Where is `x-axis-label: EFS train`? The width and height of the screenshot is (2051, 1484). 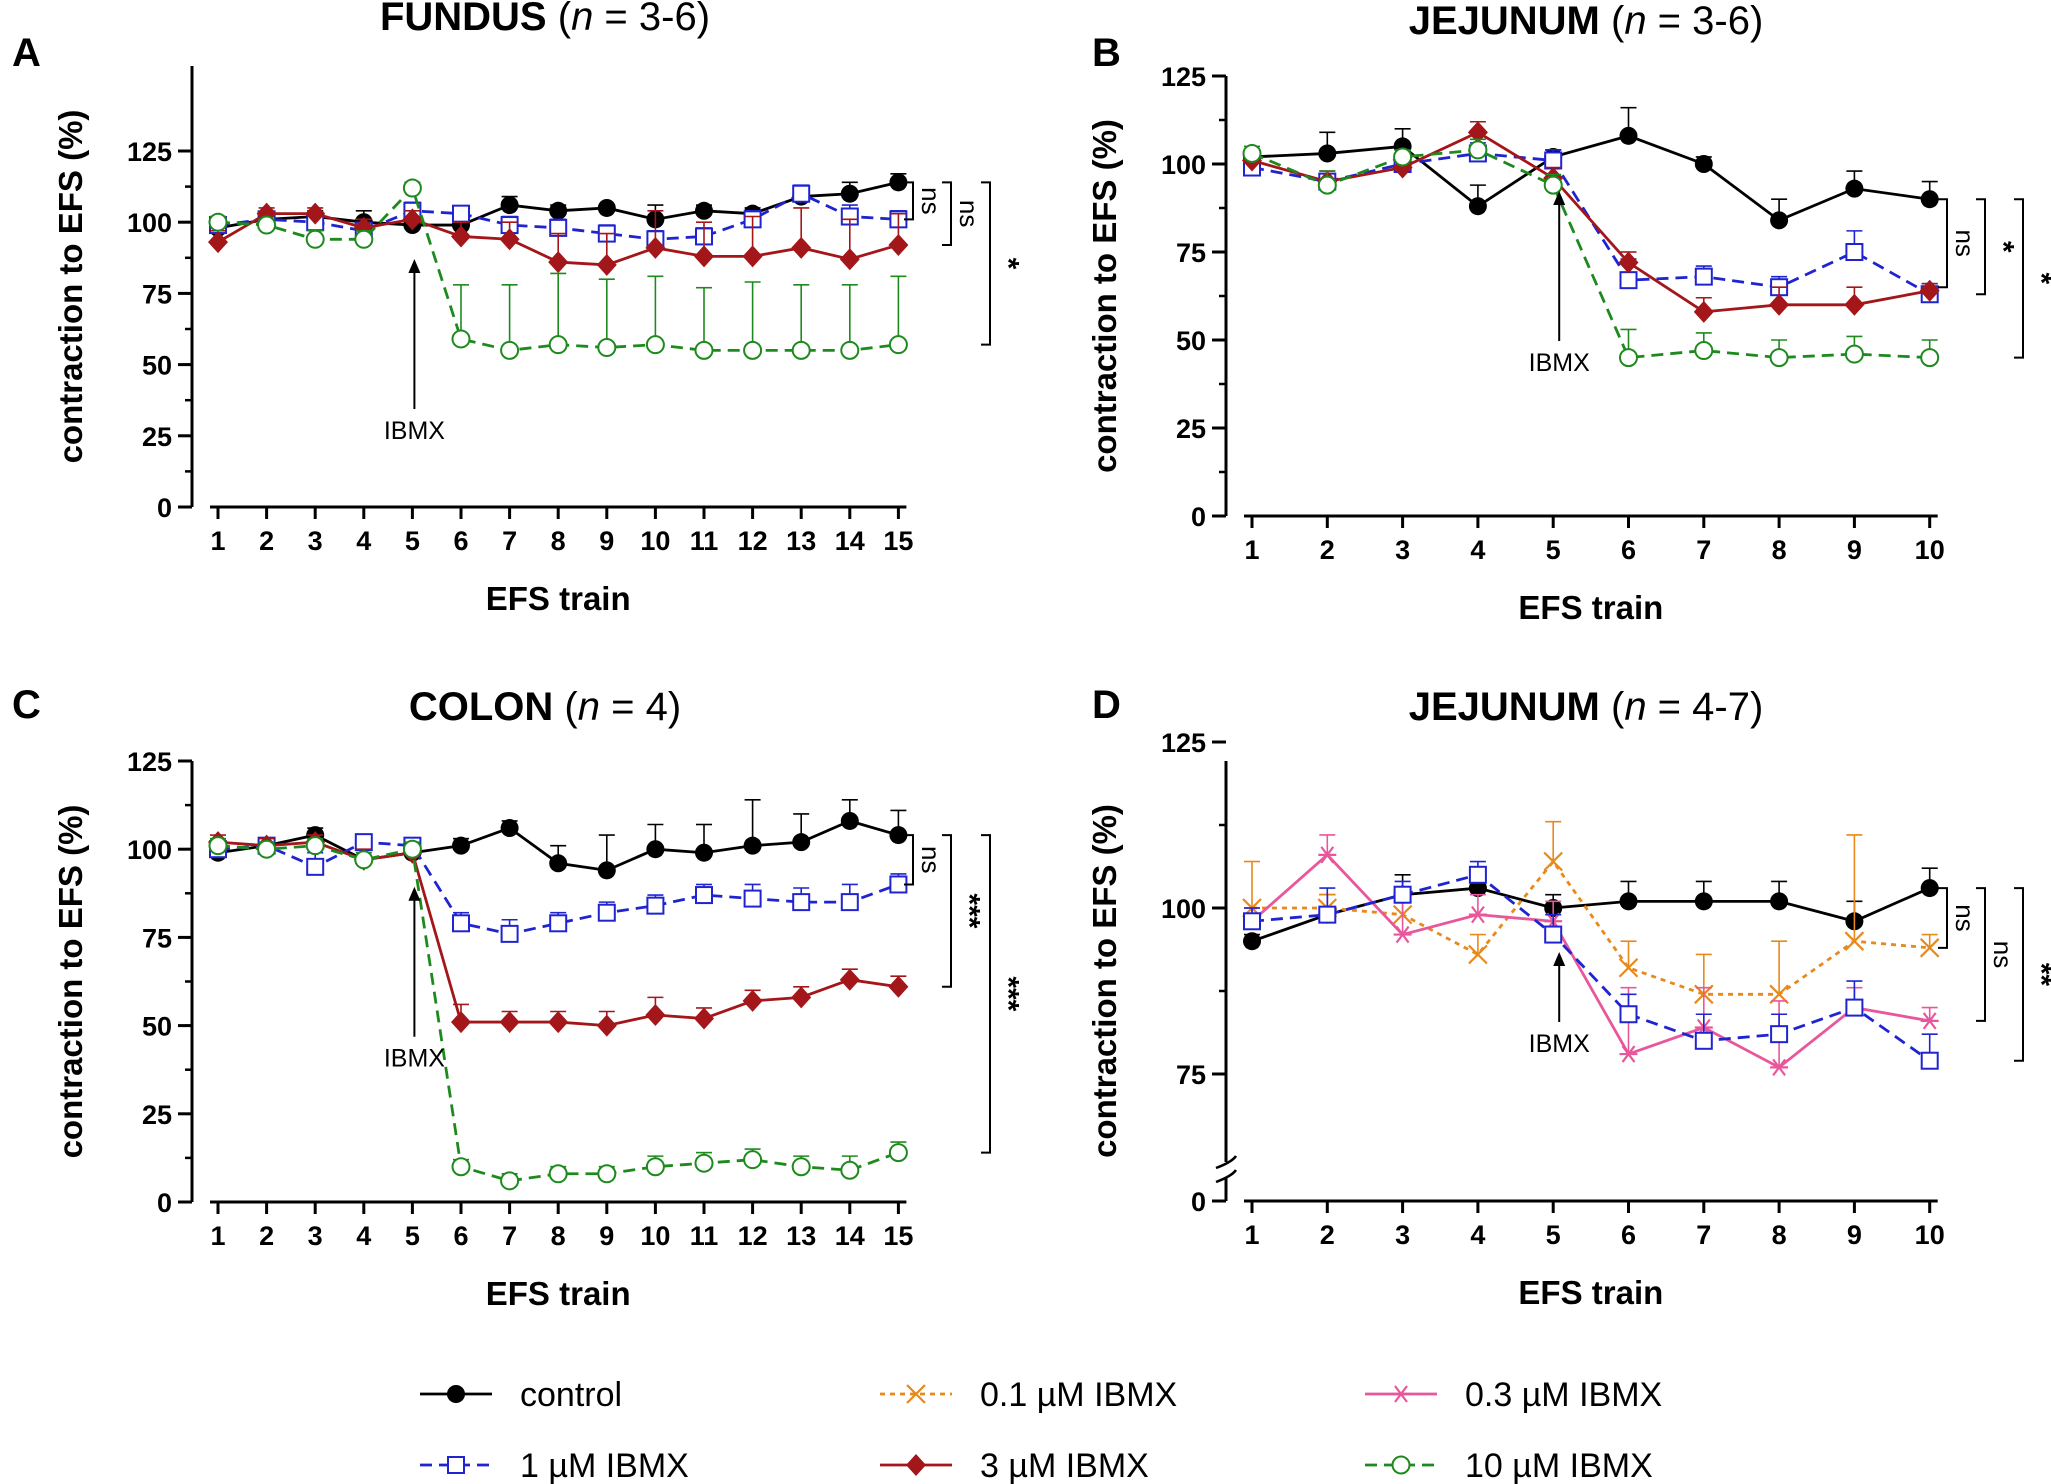
x-axis-label: EFS train is located at coordinates (1590, 1292).